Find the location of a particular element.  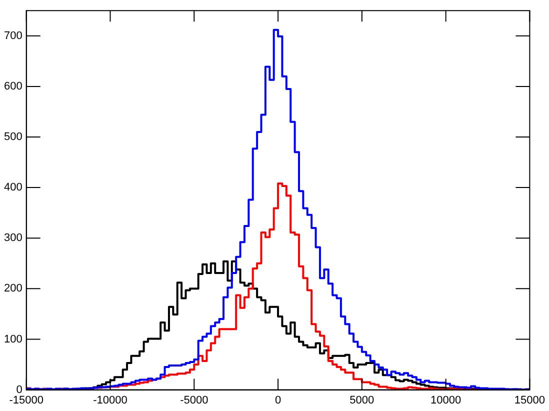

y-tick-label: 500 is located at coordinates (13, 137).